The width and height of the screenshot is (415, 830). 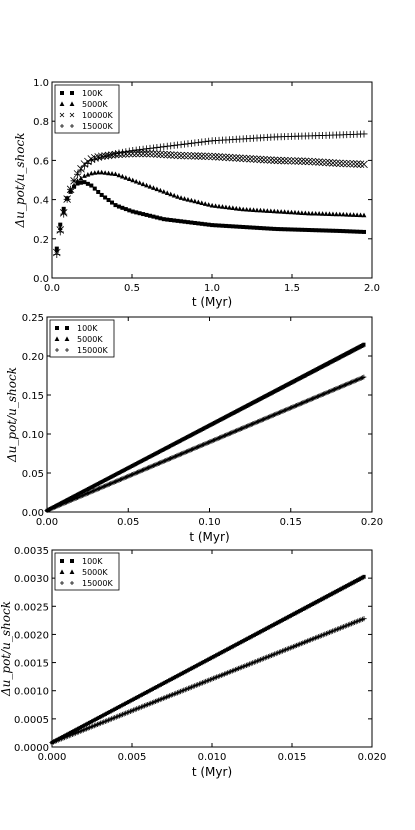 What do you see at coordinates (31, 692) in the screenshot?
I see `y-tick-label: 0.0010` at bounding box center [31, 692].